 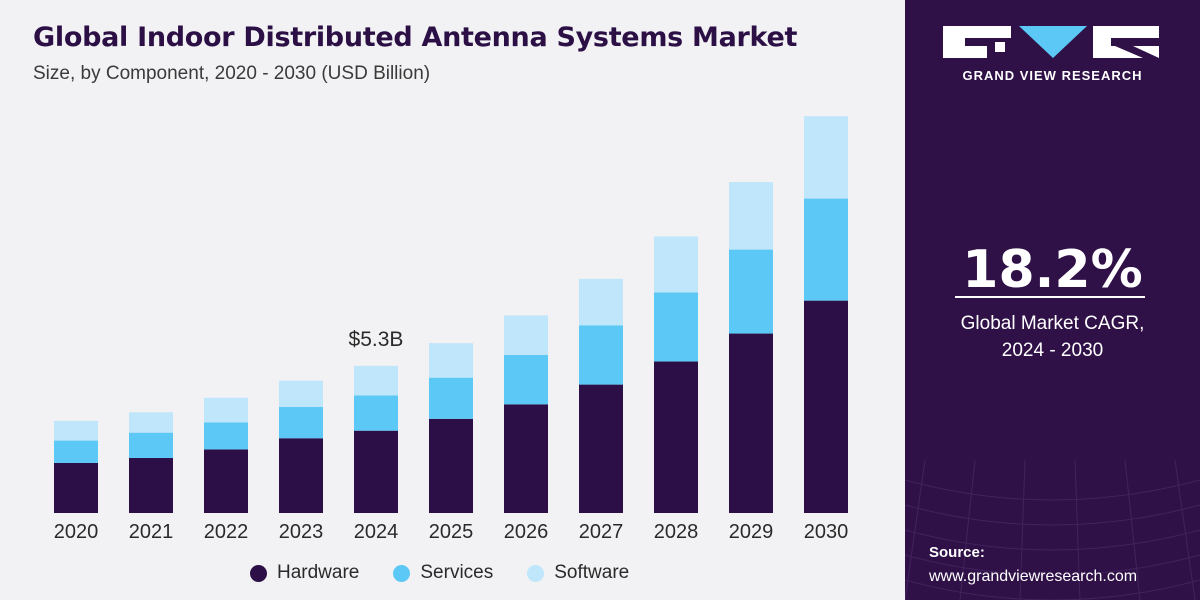 What do you see at coordinates (676, 437) in the screenshot?
I see `bar-hardware-2028` at bounding box center [676, 437].